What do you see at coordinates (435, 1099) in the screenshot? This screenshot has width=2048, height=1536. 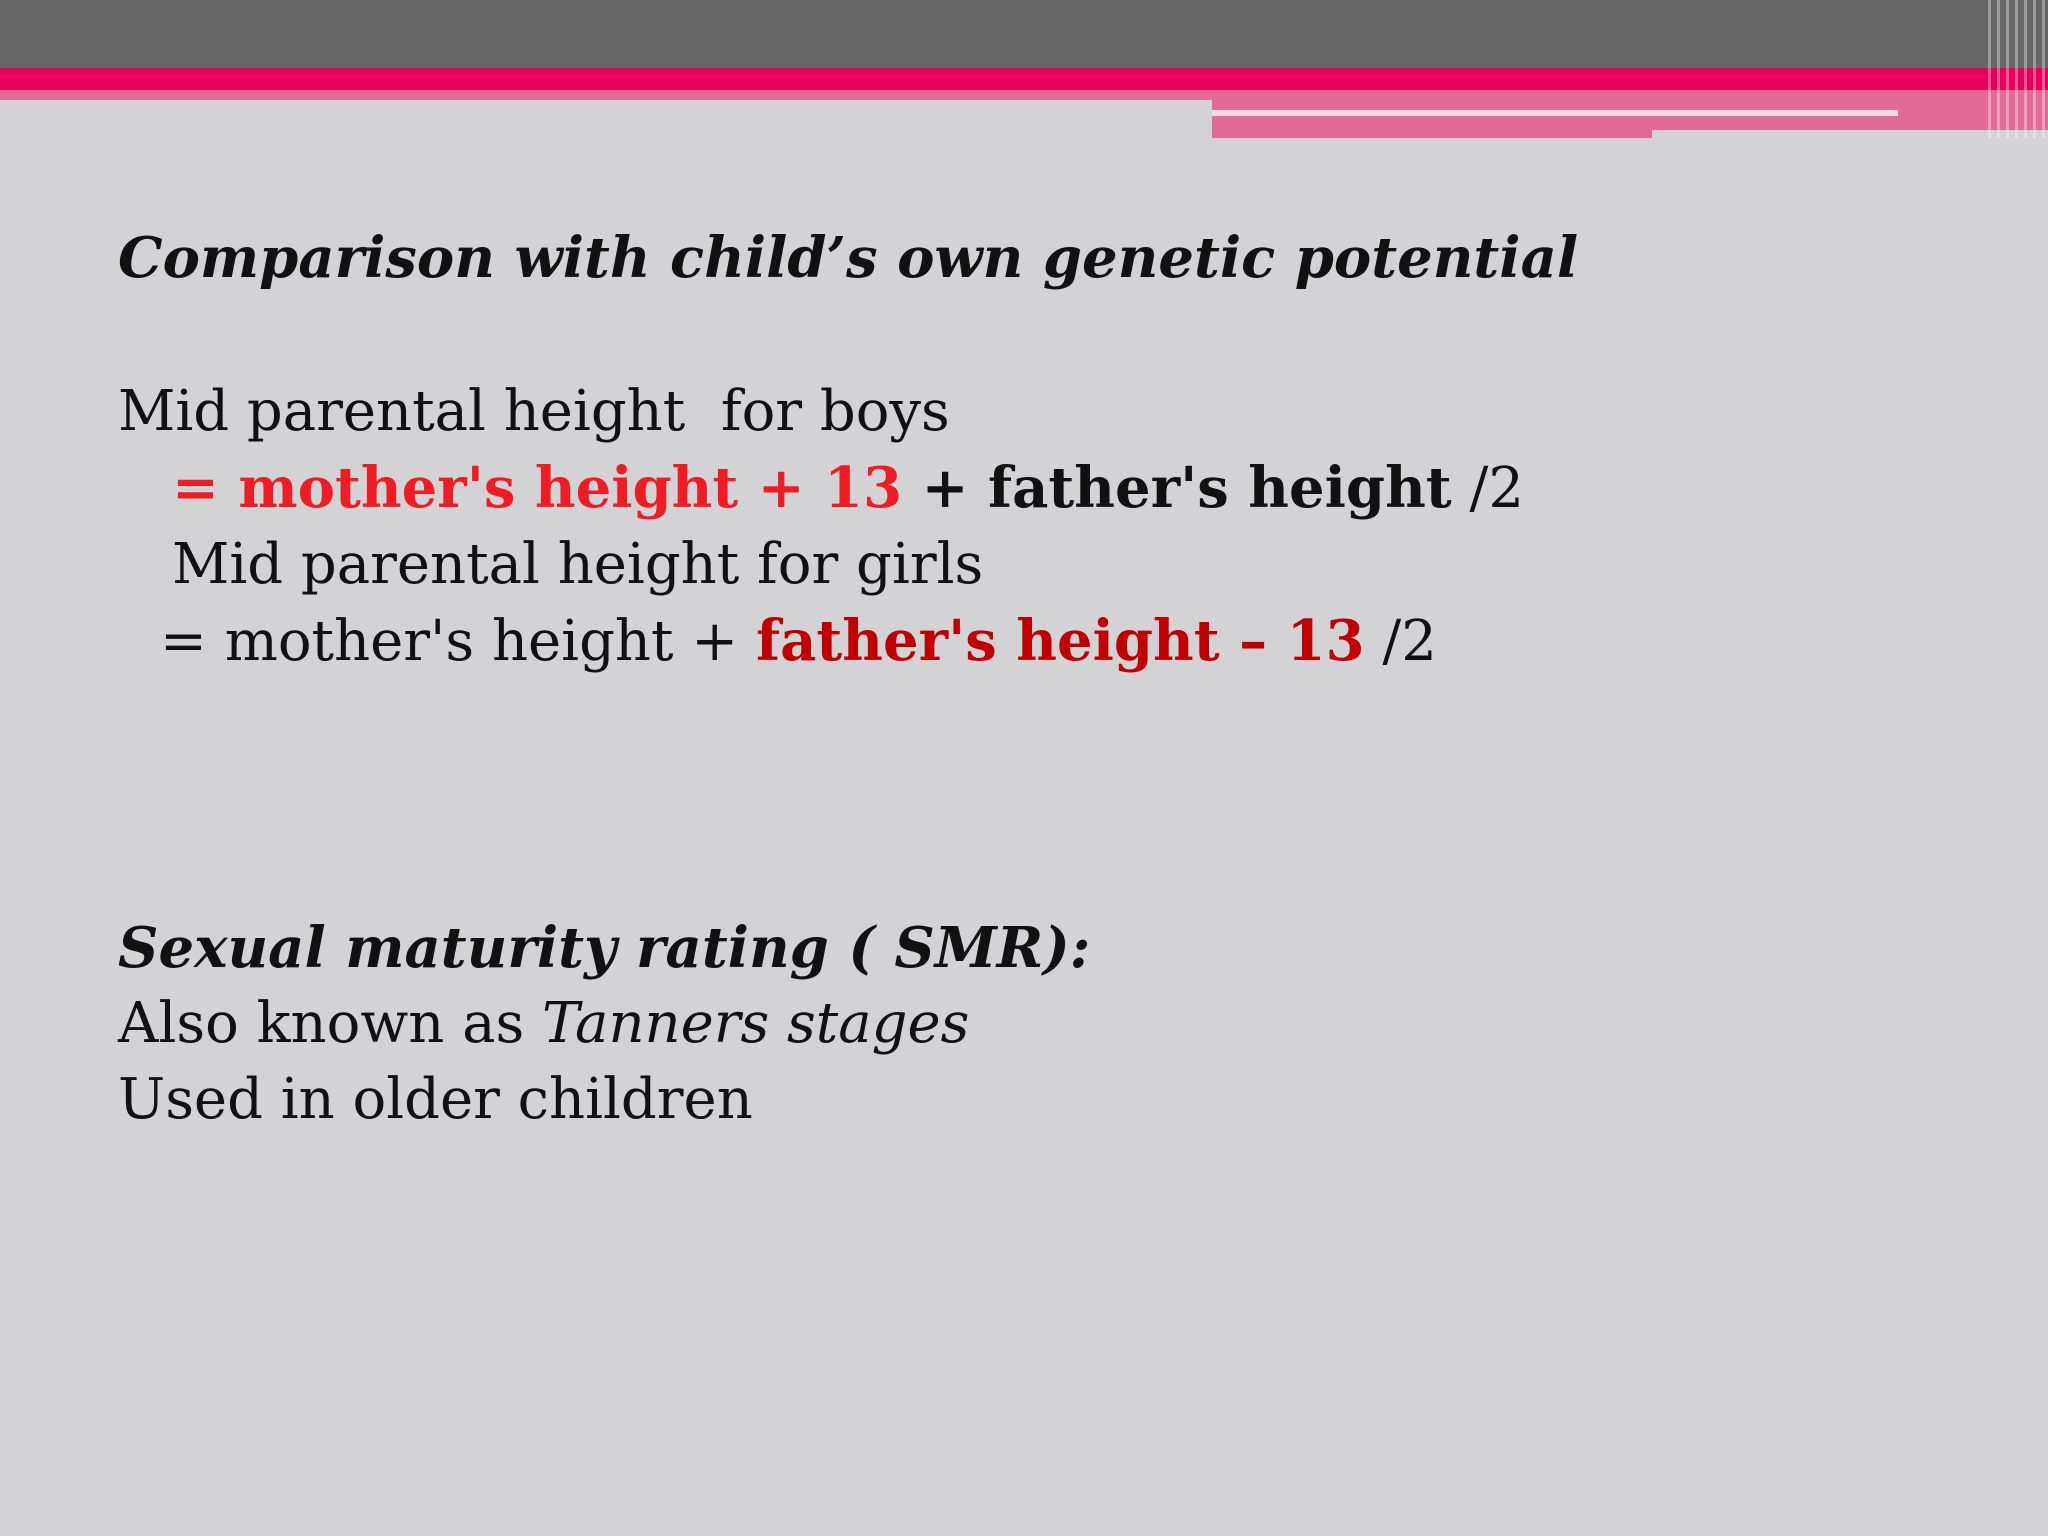 I see `usage-line: Used in older children` at bounding box center [435, 1099].